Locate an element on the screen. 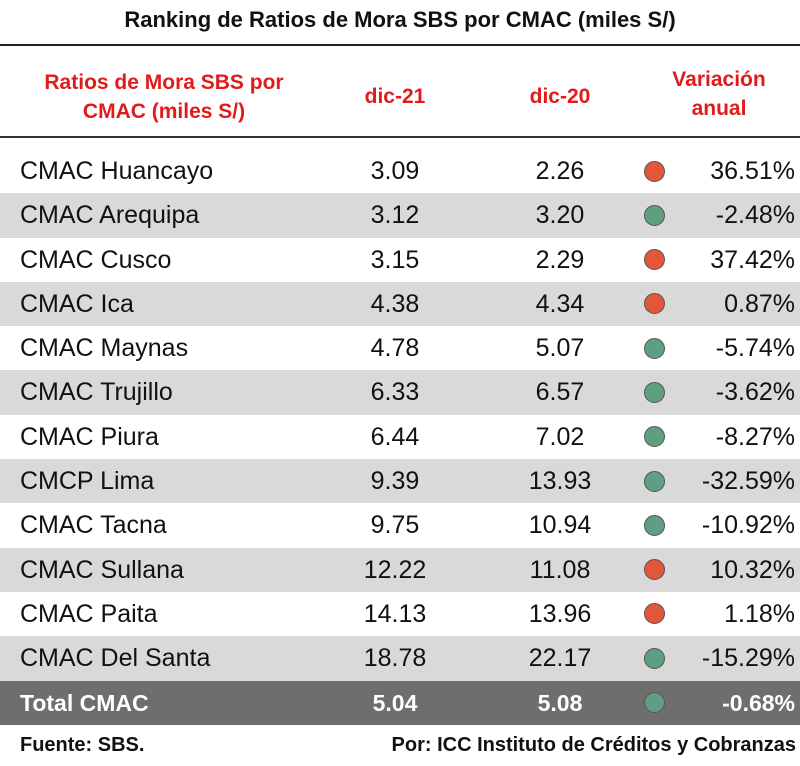  value-variation: 37.42% is located at coordinates (752, 259).